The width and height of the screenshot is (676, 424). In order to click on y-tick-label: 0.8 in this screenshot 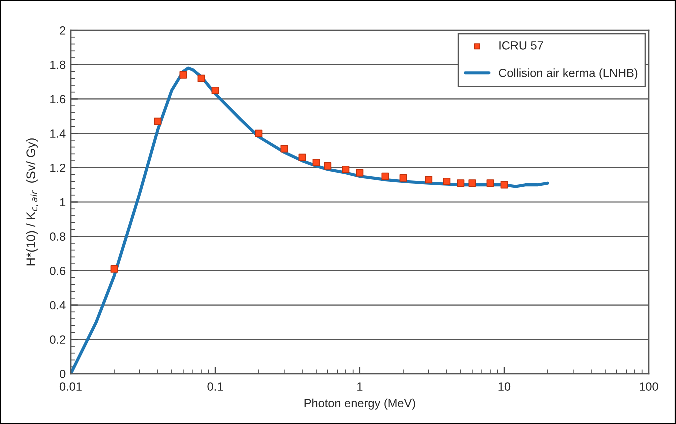, I will do `click(58, 236)`.